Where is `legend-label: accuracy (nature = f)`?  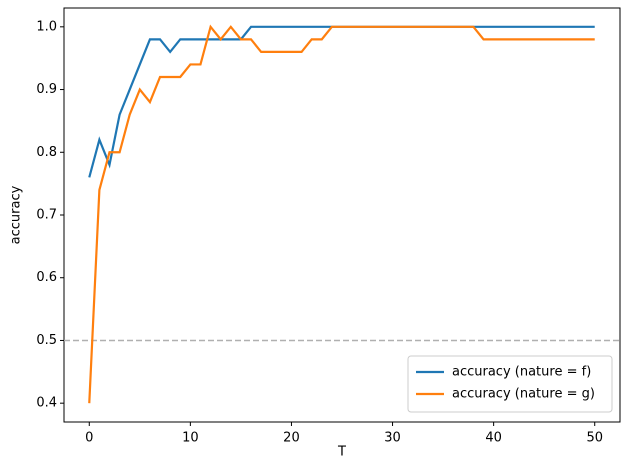 legend-label: accuracy (nature = f) is located at coordinates (521, 372).